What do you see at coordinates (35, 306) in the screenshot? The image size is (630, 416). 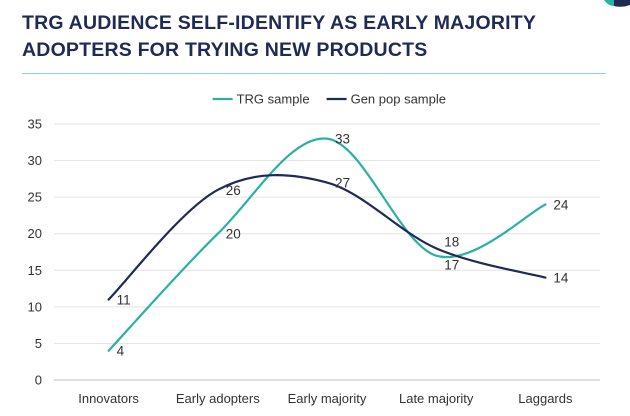 I see `y-tick-label: 10` at bounding box center [35, 306].